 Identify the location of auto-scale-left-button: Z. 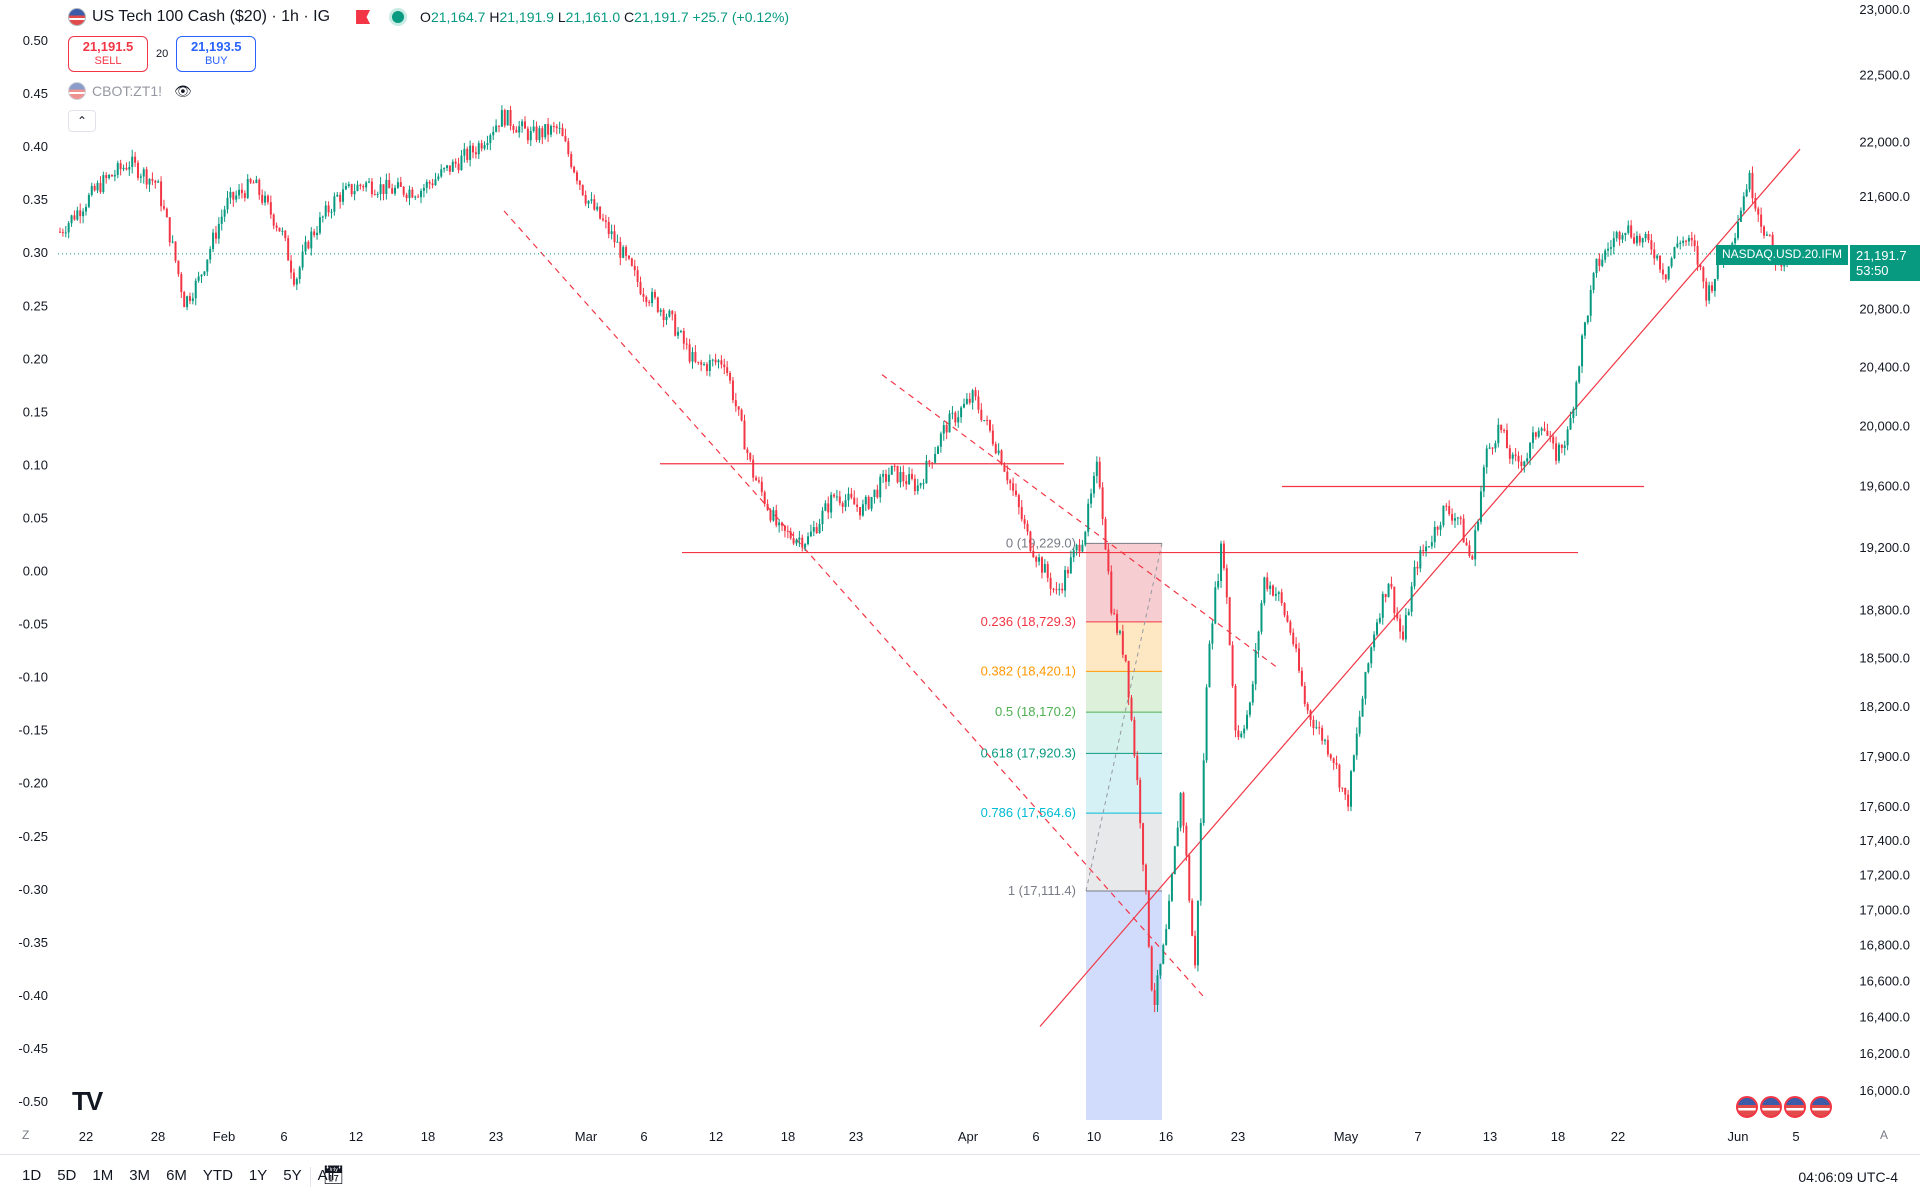
(25, 1135).